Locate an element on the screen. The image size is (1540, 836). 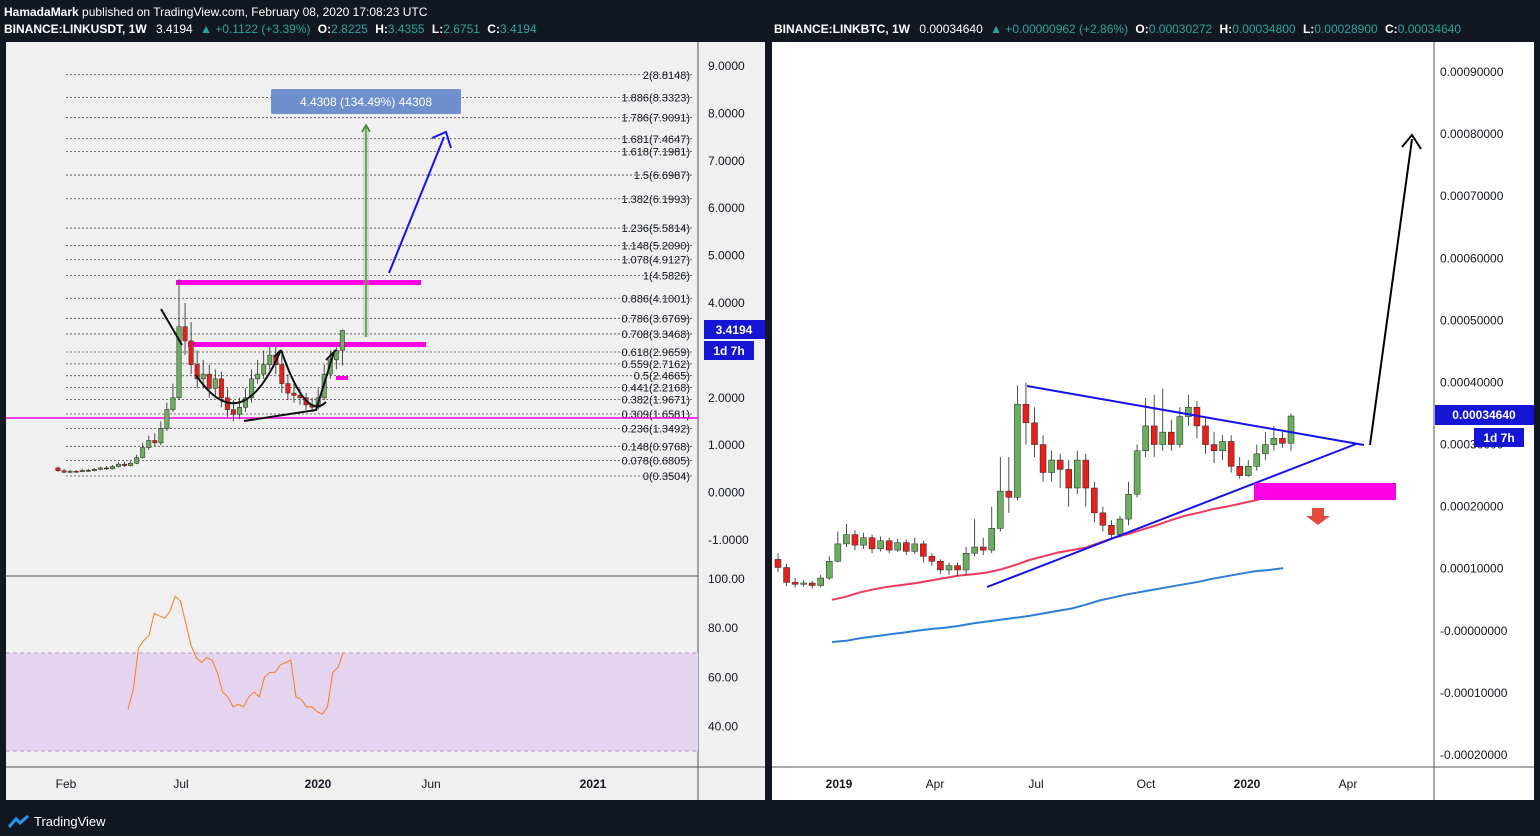
author-name: HamadaMark is located at coordinates (41, 12).